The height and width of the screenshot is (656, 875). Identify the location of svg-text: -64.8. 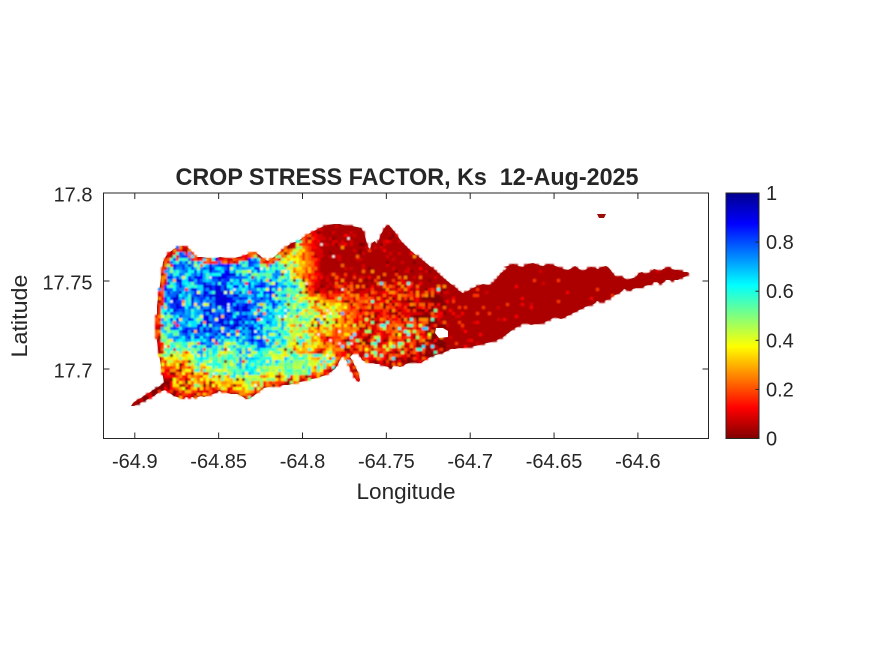
(303, 462).